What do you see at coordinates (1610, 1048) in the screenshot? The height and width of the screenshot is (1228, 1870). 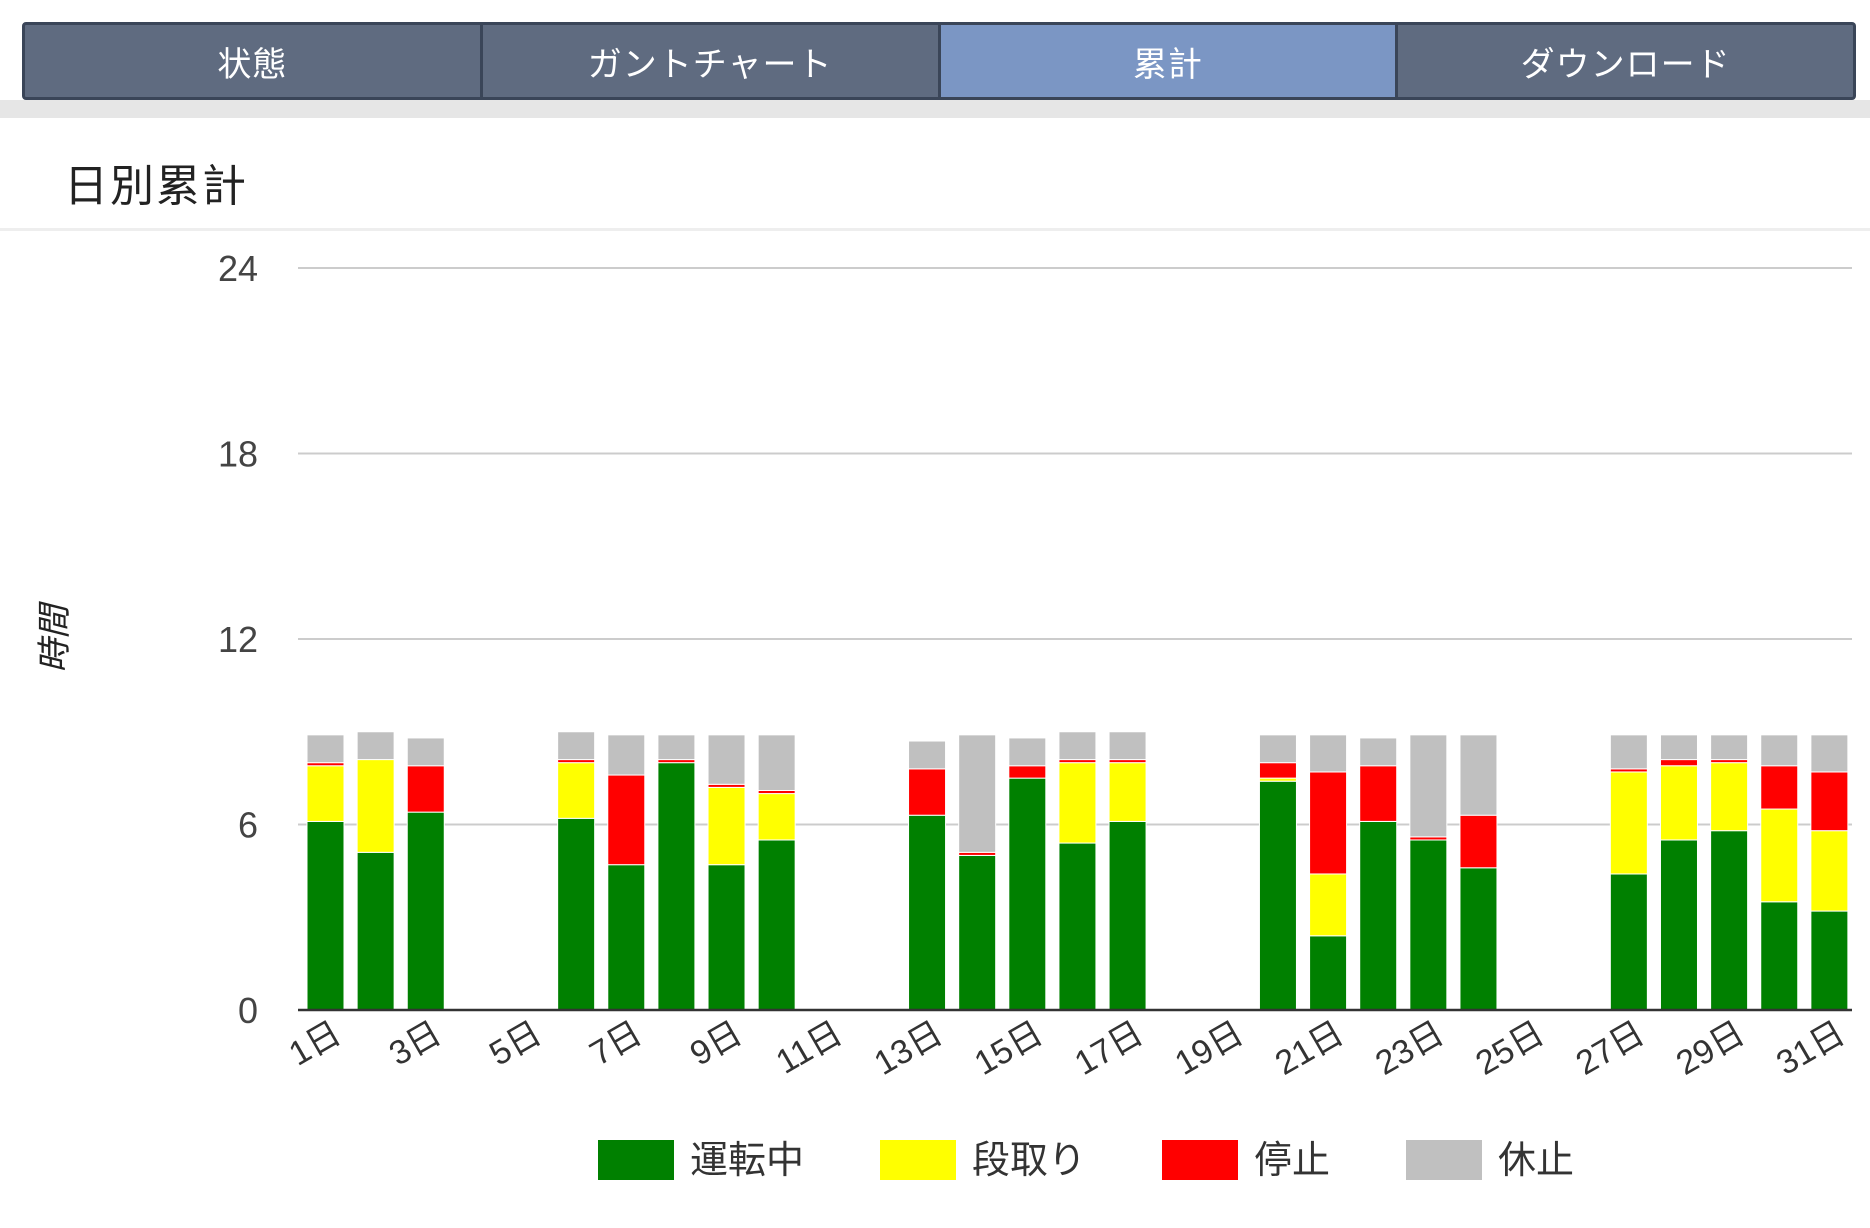 I see `x-tick-label: 27日` at bounding box center [1610, 1048].